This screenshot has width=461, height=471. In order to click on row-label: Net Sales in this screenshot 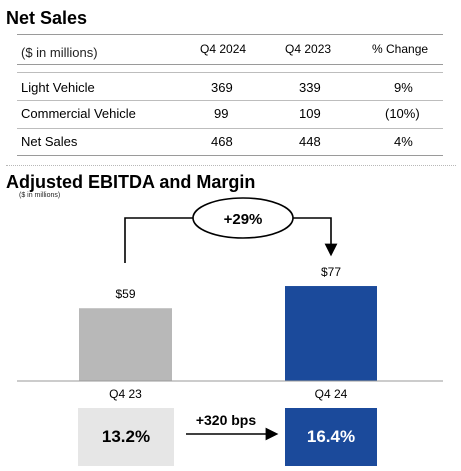, I will do `click(49, 141)`.